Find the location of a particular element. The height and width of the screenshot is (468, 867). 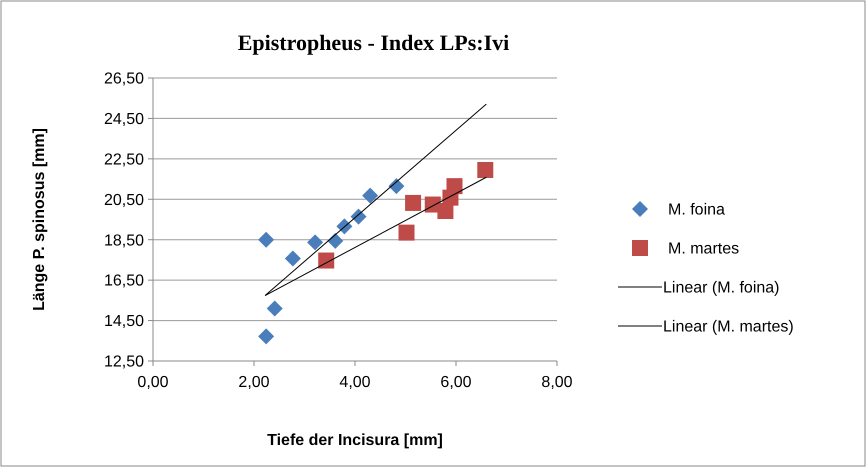

y-tick-label: 14,50 is located at coordinates (124, 321).